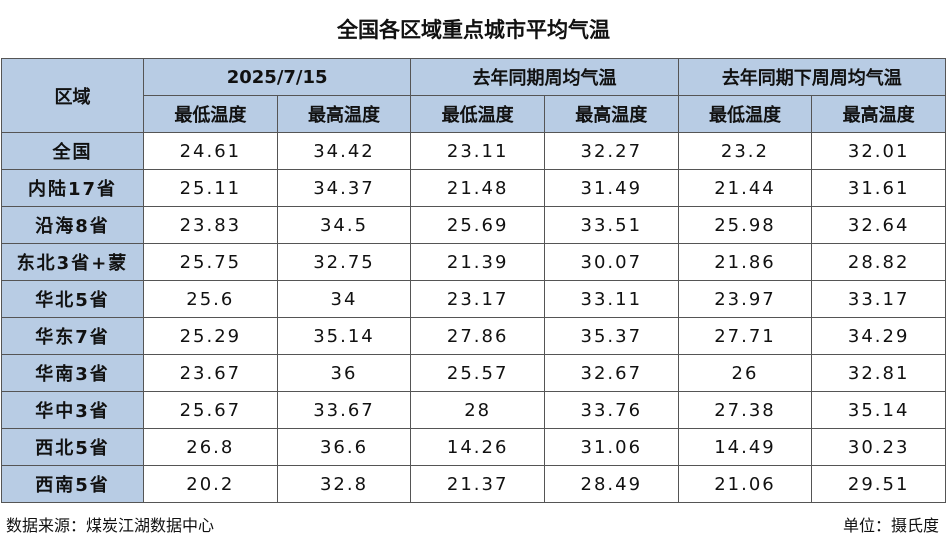 The image size is (947, 540). I want to click on value-cell: 14.26, so click(477, 447).